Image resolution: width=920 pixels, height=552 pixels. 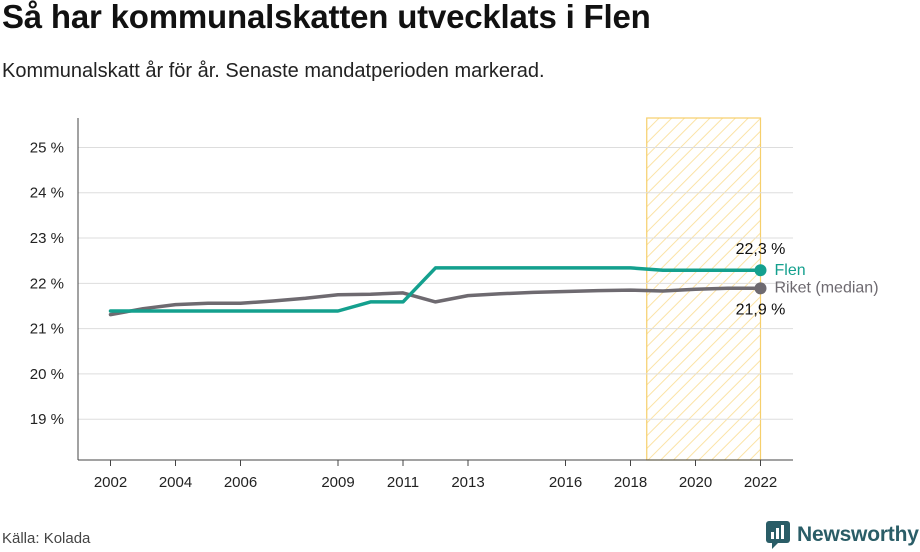 What do you see at coordinates (110, 482) in the screenshot?
I see `x-tick-label: 2002` at bounding box center [110, 482].